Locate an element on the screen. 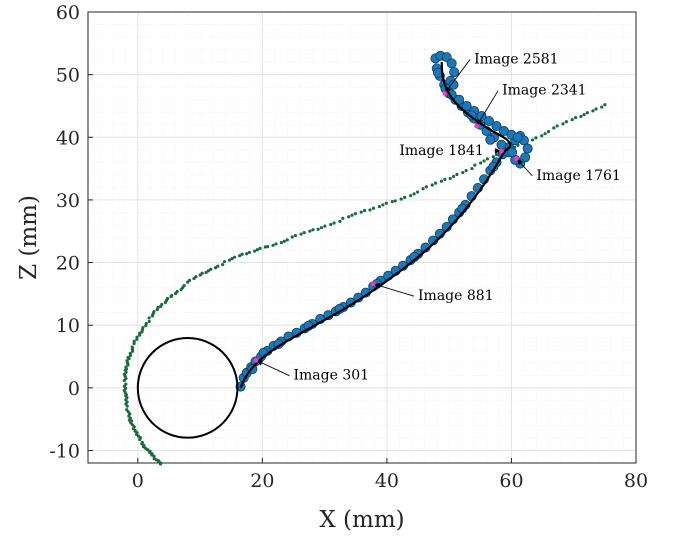 This screenshot has height=538, width=675. x-tick-label: 40 is located at coordinates (387, 481).